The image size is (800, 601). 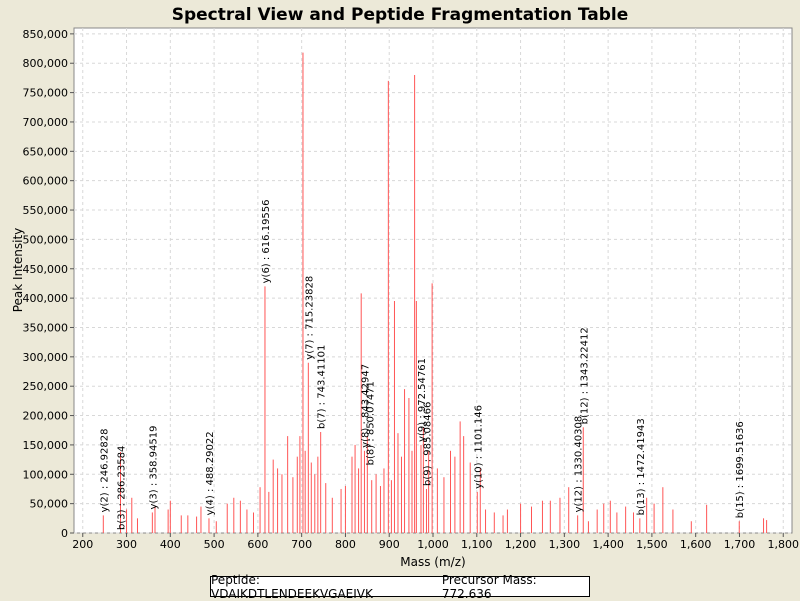 What do you see at coordinates (153, 468) in the screenshot?
I see `peak-annotation: y(3) : 358.94519` at bounding box center [153, 468].